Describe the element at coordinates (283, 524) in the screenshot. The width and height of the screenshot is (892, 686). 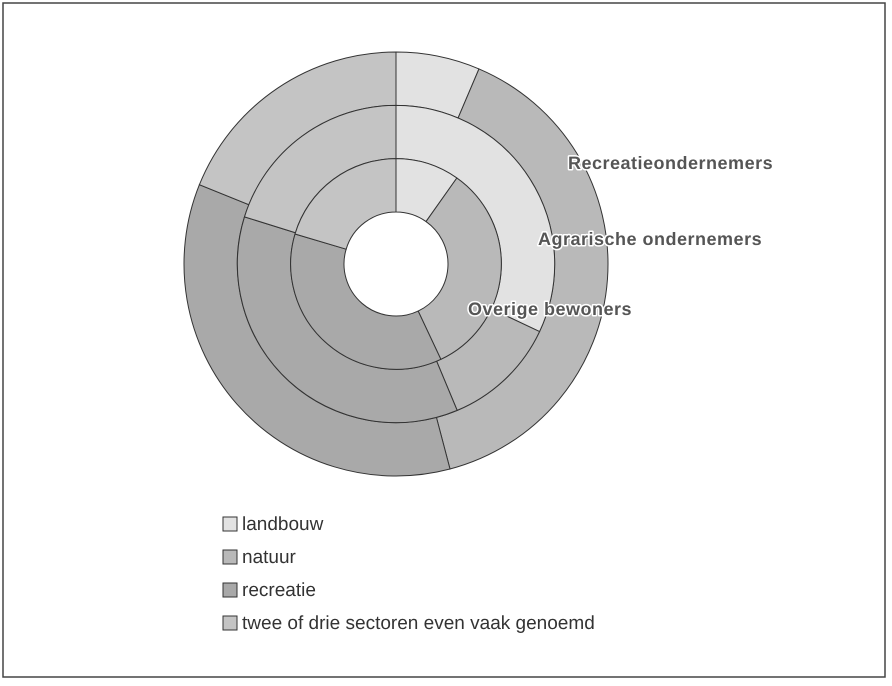
I see `legend-label: landbouw` at that location.